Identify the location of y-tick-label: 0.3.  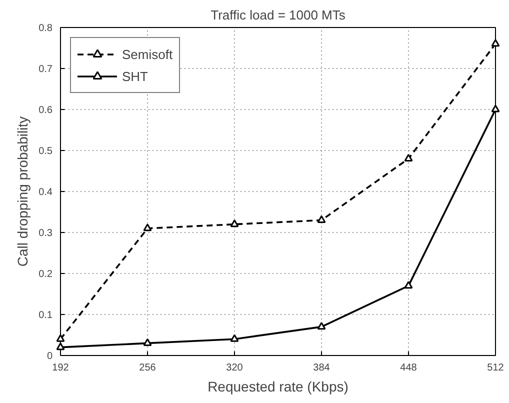
(45, 233).